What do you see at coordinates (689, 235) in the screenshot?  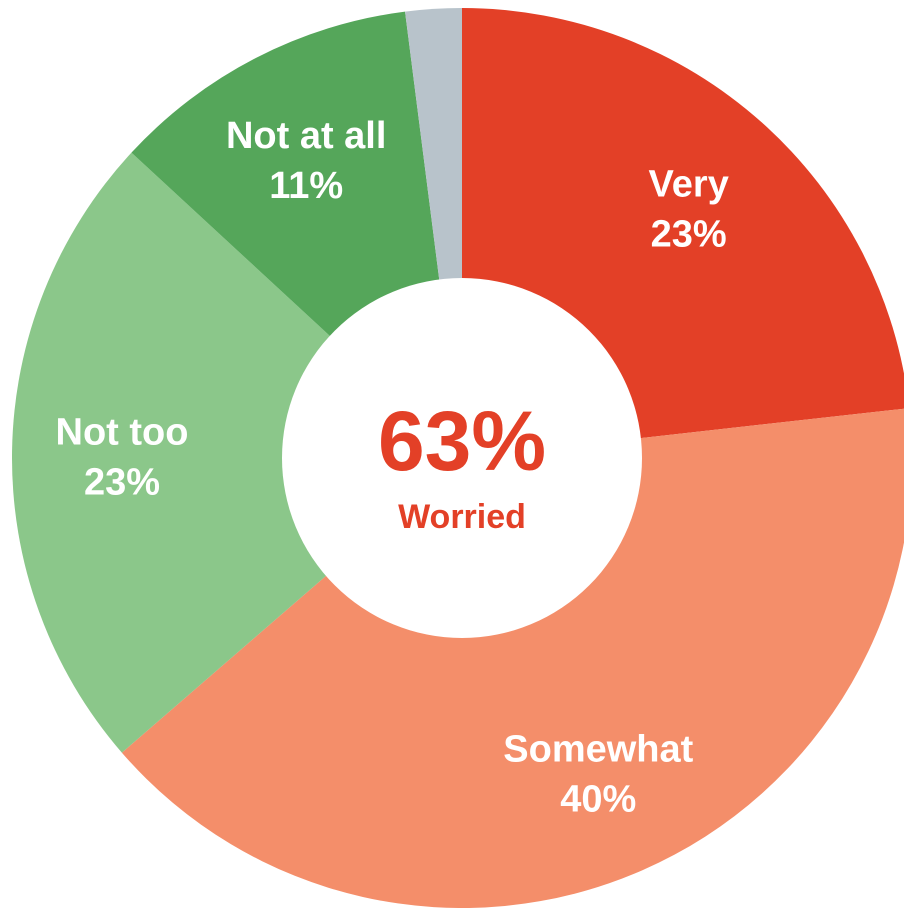 I see `slice-value-very: 23%` at bounding box center [689, 235].